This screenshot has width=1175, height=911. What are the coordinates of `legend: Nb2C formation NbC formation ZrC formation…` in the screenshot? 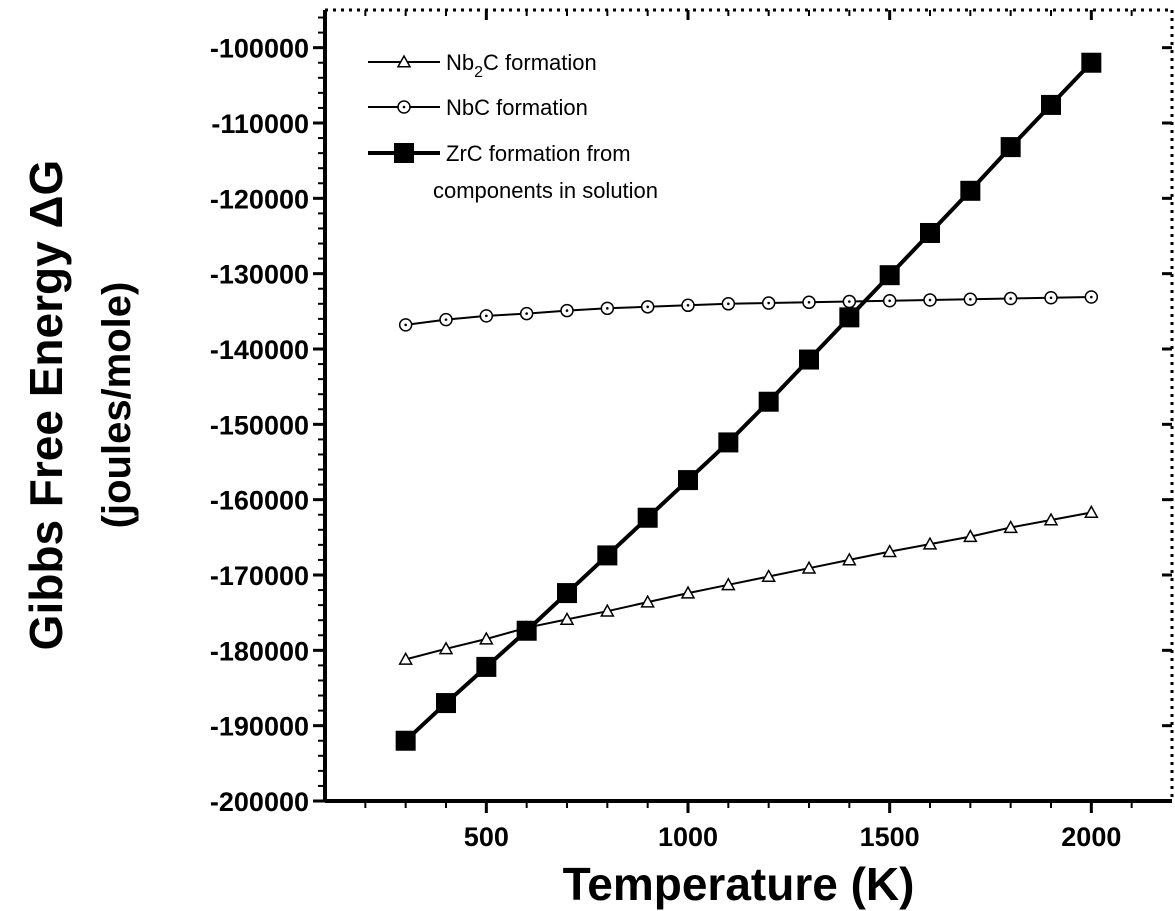 It's located at (513, 126).